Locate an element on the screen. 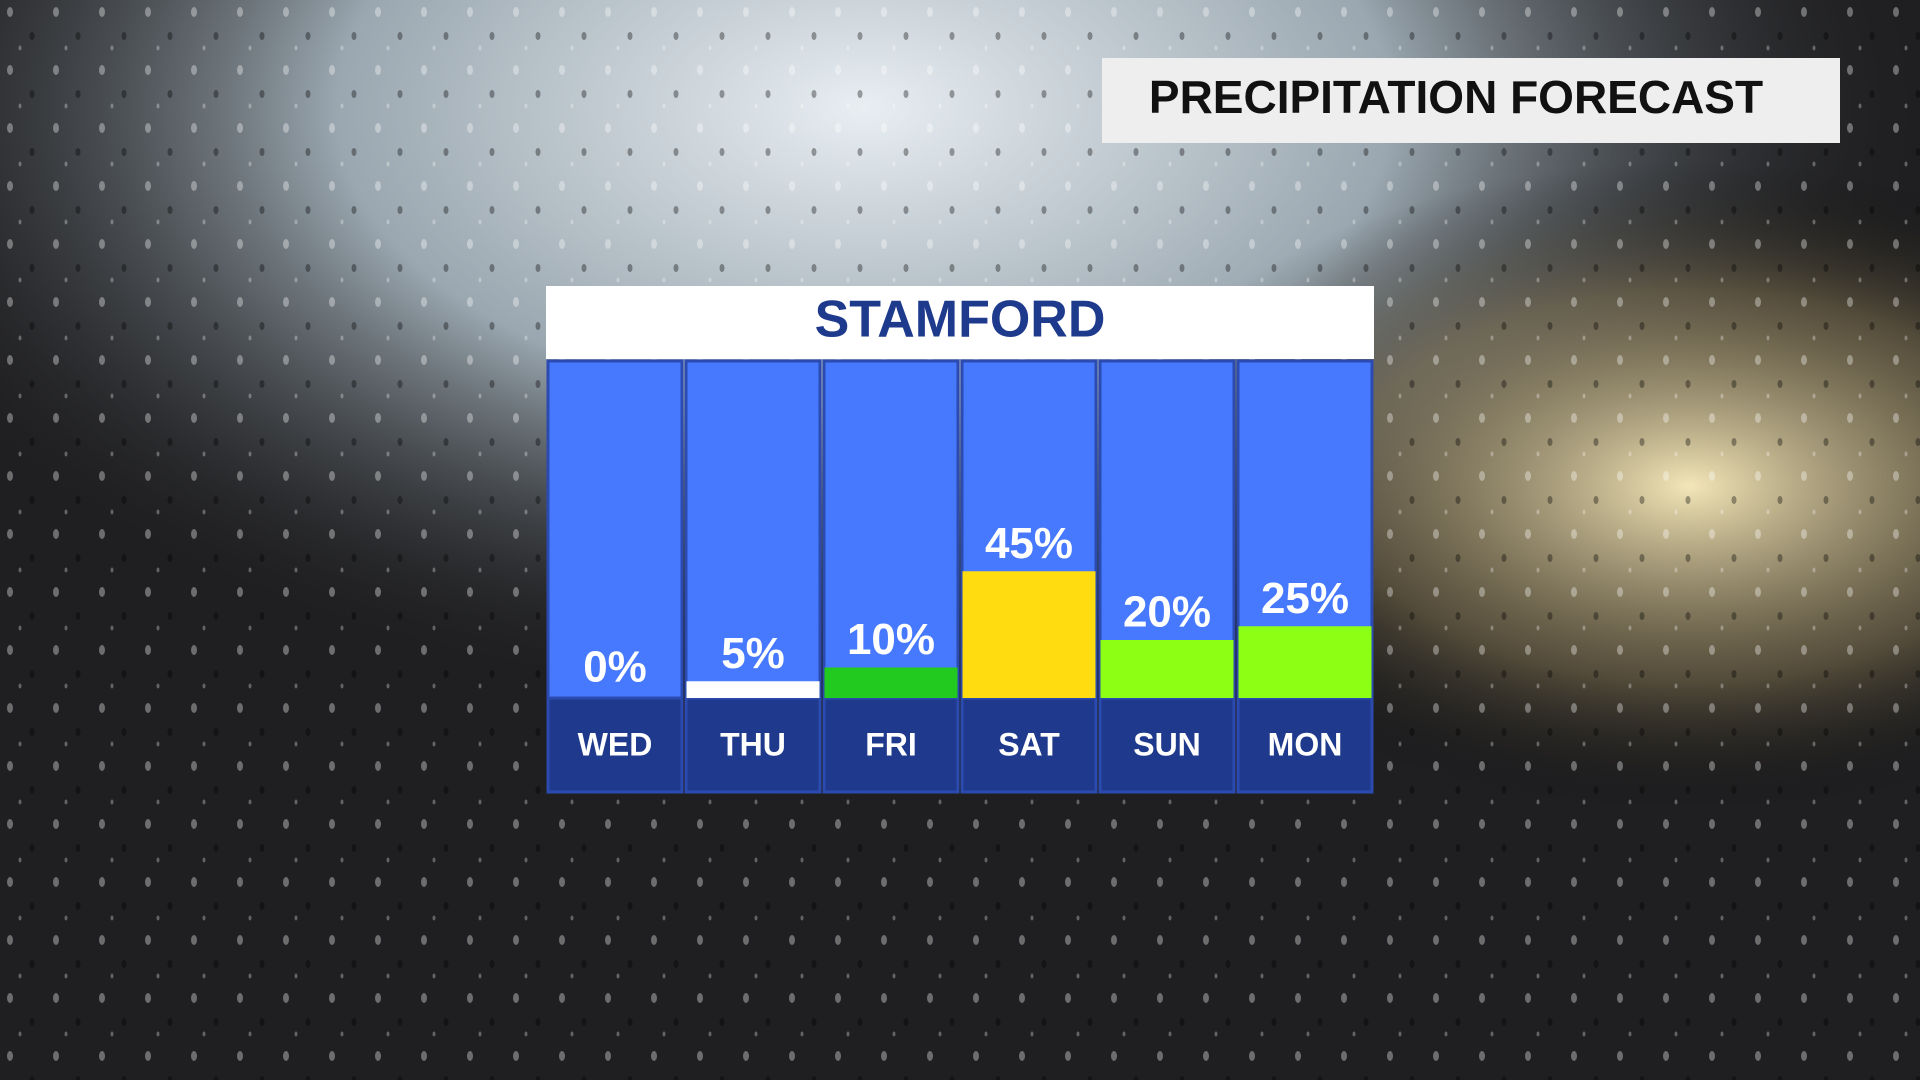 This screenshot has width=1920, height=1080. chart-header is located at coordinates (960, 322).